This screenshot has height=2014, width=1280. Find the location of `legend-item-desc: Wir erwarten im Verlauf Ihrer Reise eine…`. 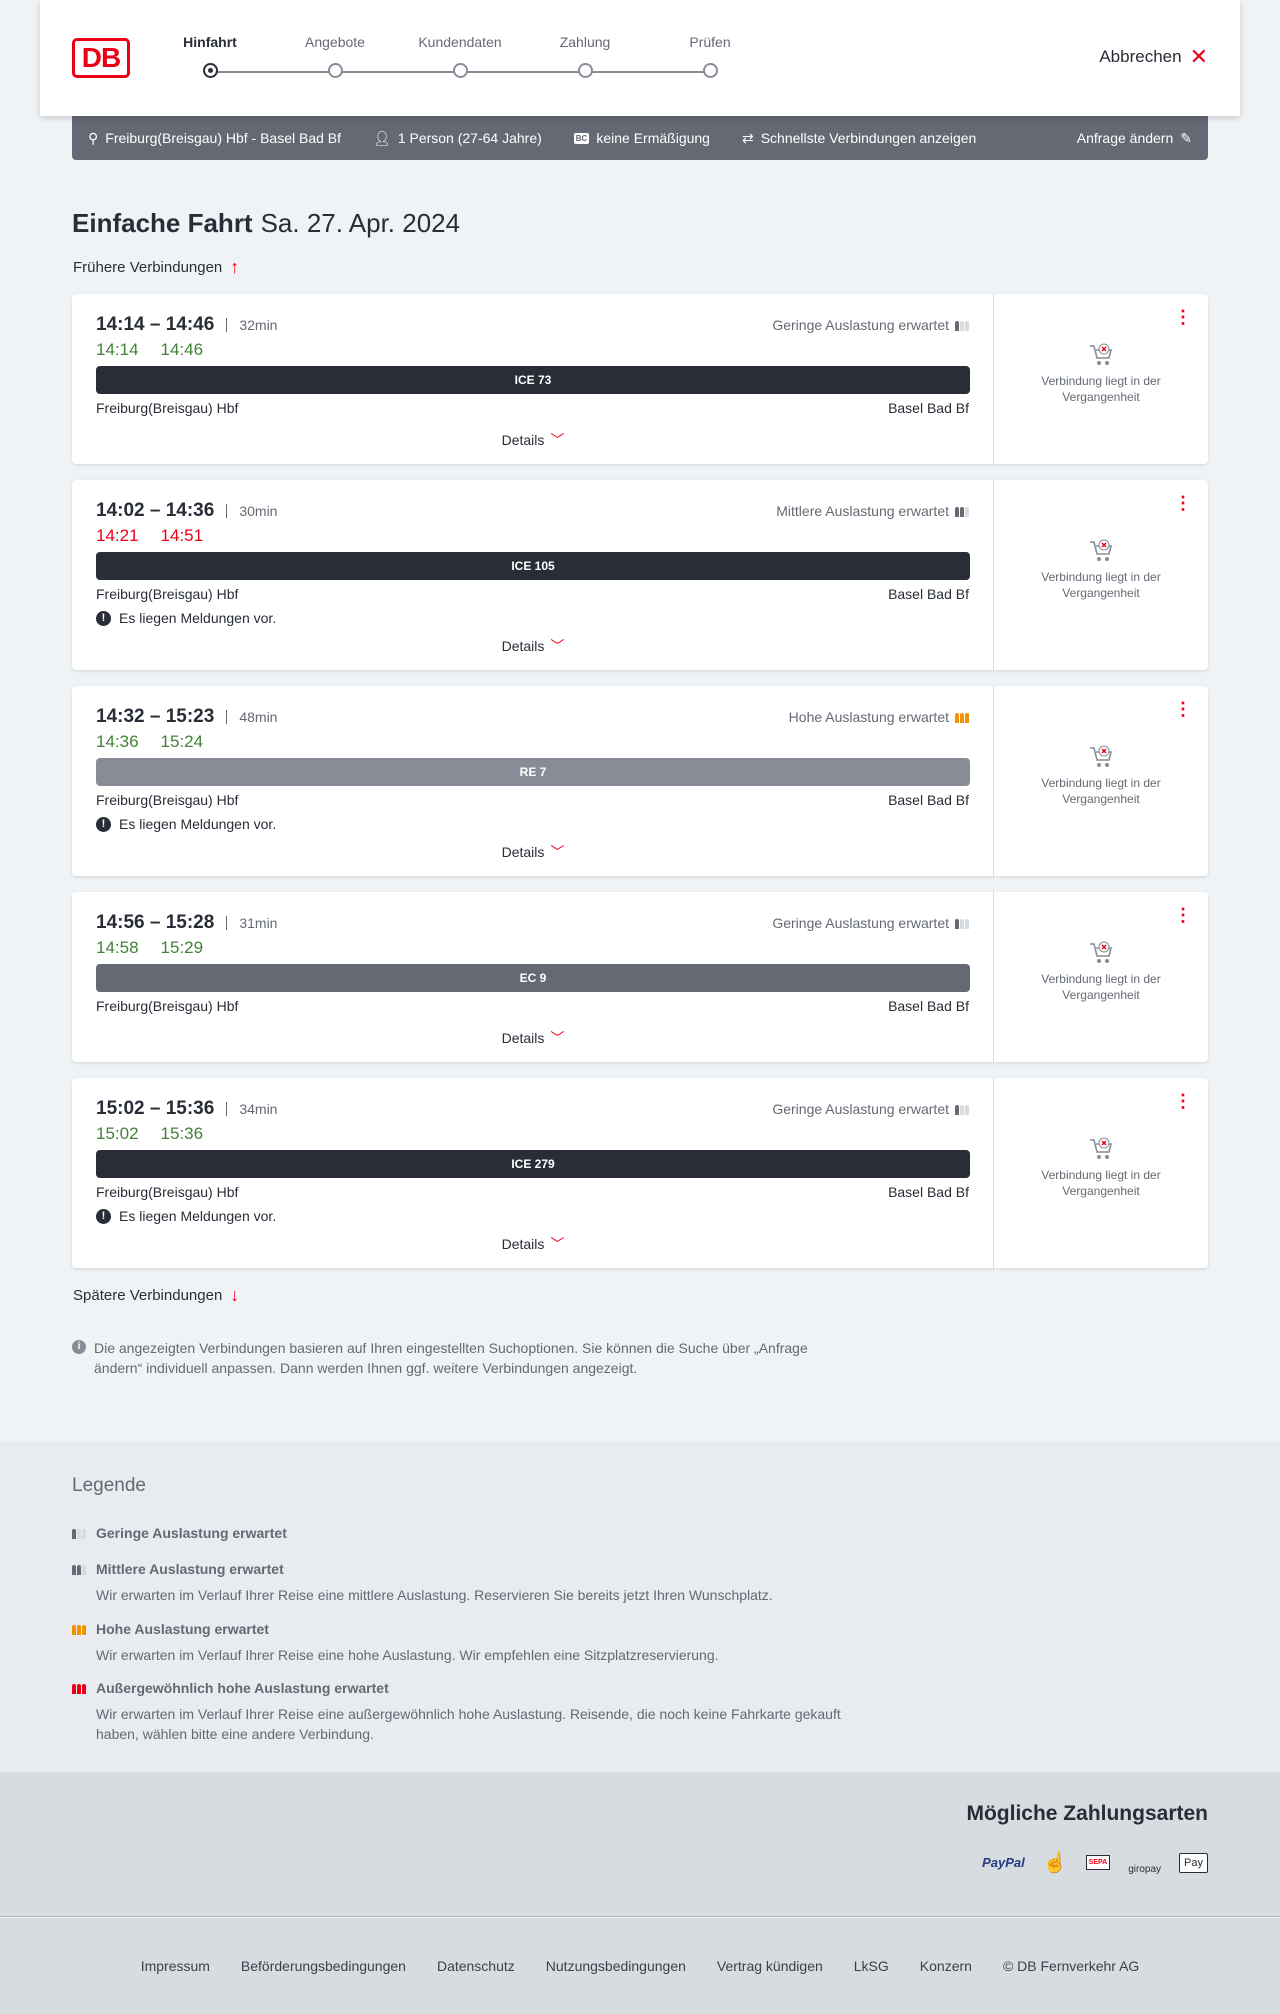

legend-item-desc: Wir erwarten im Verlauf Ihrer Reise eine… is located at coordinates (434, 1595).